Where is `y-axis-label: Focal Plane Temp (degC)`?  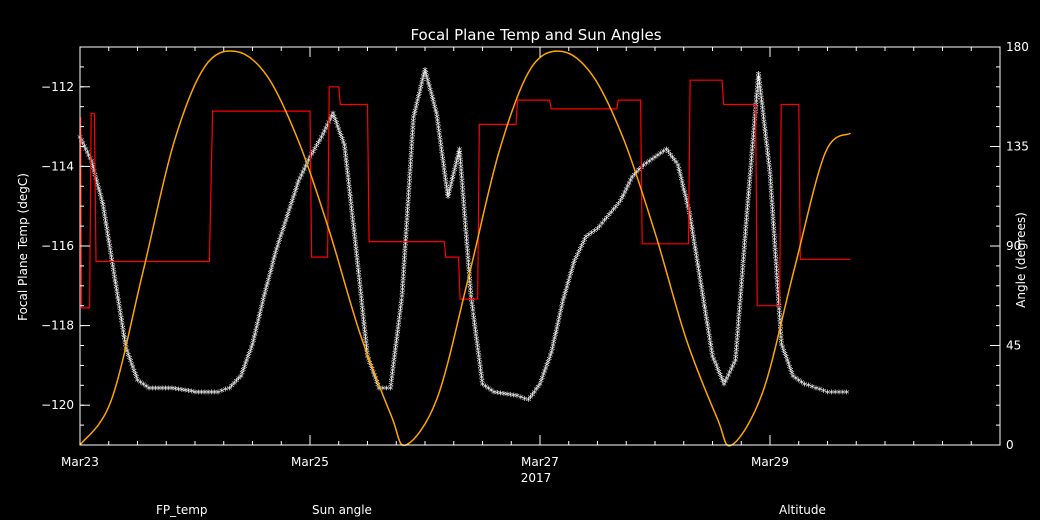 y-axis-label: Focal Plane Temp (degC) is located at coordinates (23, 247).